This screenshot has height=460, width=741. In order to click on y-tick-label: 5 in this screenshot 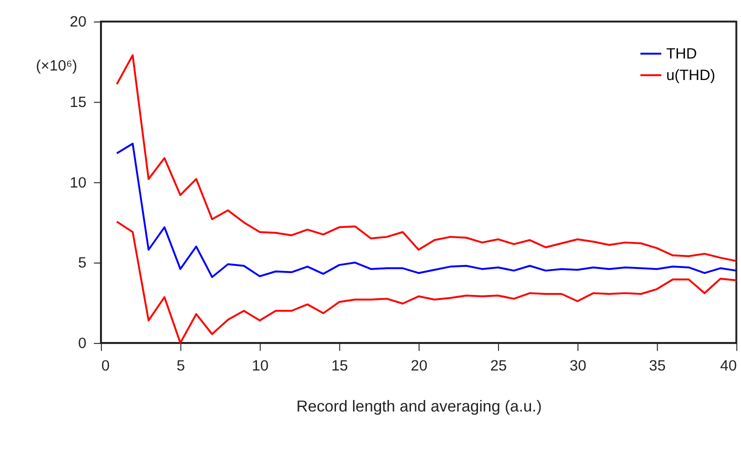, I will do `click(82, 263)`.